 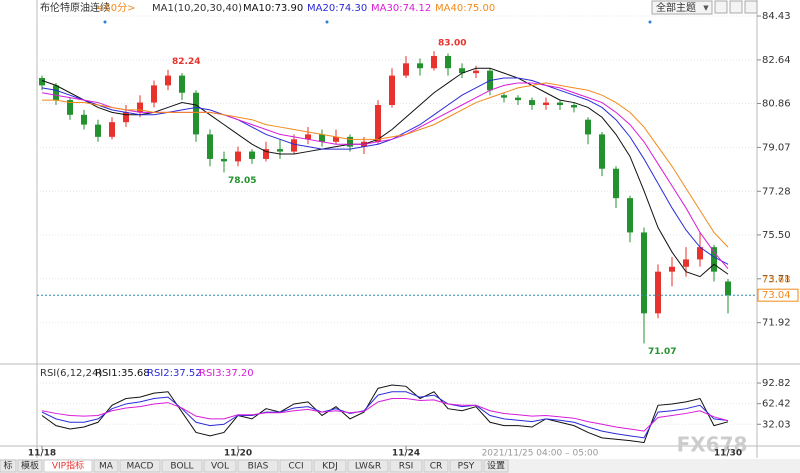 I want to click on toolbar-tab-label: KDJ, so click(x=330, y=467).